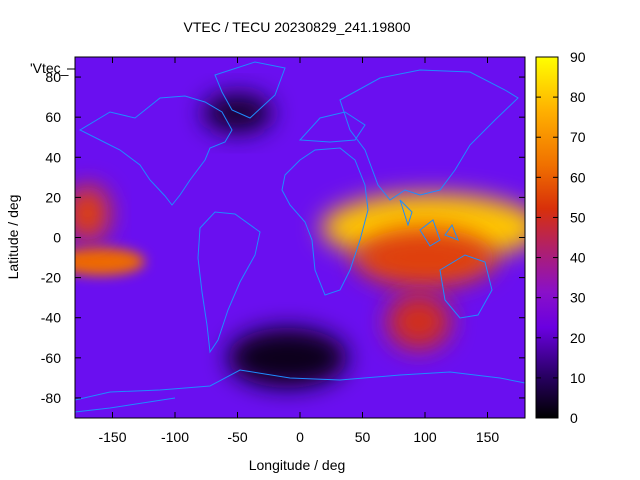  What do you see at coordinates (578, 338) in the screenshot?
I see `colorbar-tick-label: 20` at bounding box center [578, 338].